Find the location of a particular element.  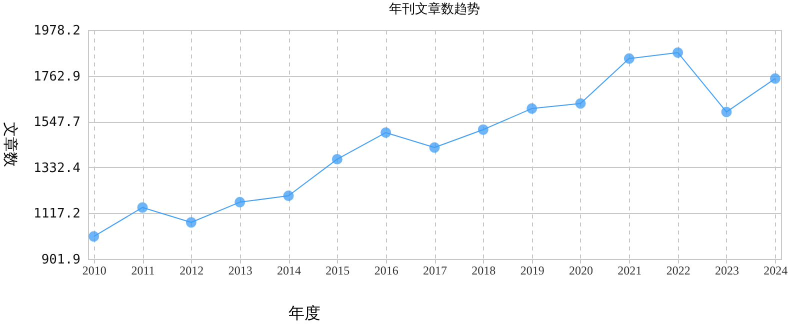

x-tick-label: 2020 is located at coordinates (580, 271).